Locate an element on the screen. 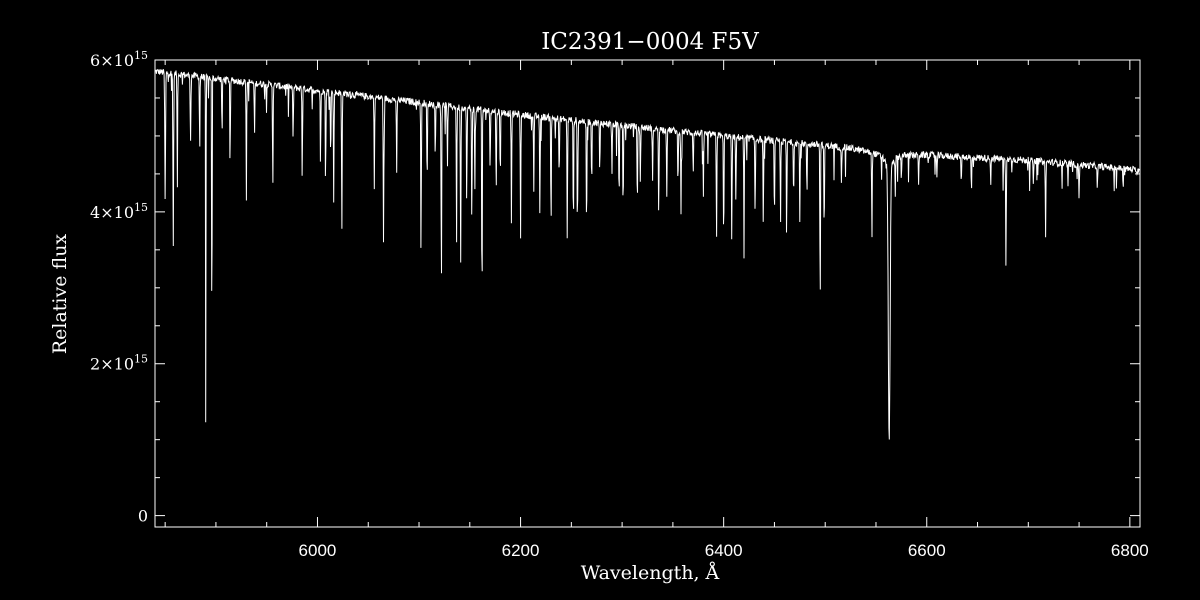 The width and height of the screenshot is (1200, 600). y-tick-labels: 0 2×10¹⁵ 4×10¹⁵ 6×10¹⁵ is located at coordinates (119, 287).